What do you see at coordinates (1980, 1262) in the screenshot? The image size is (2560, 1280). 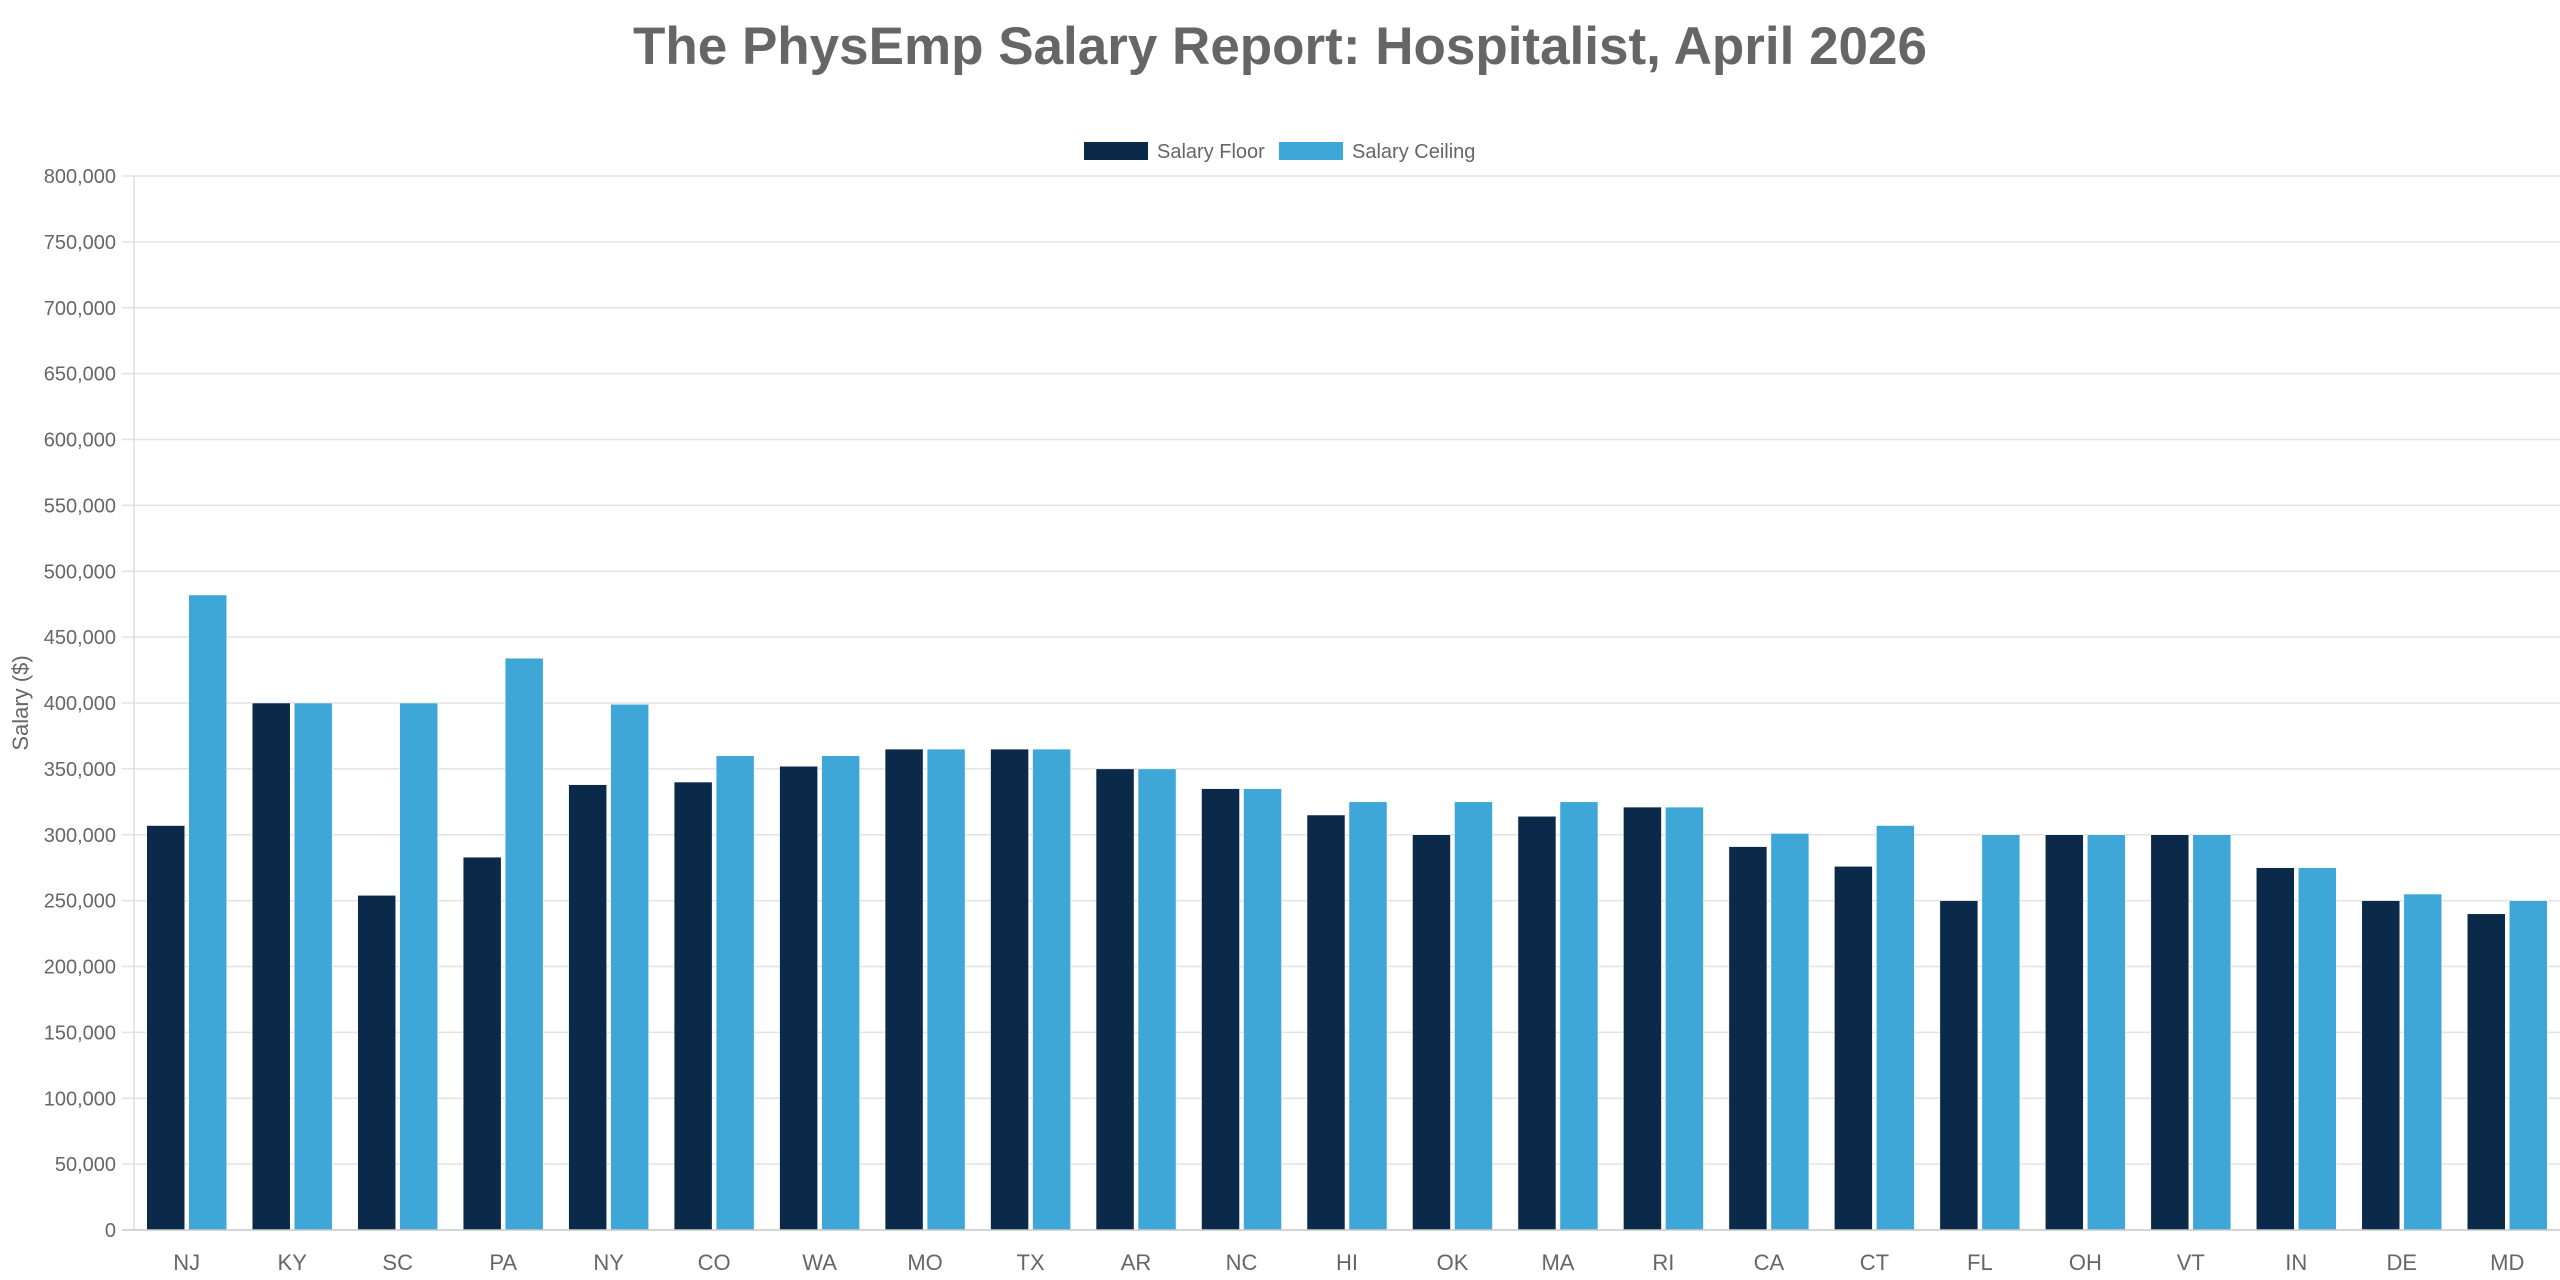 I see `x-tick-label-fl: FL` at bounding box center [1980, 1262].